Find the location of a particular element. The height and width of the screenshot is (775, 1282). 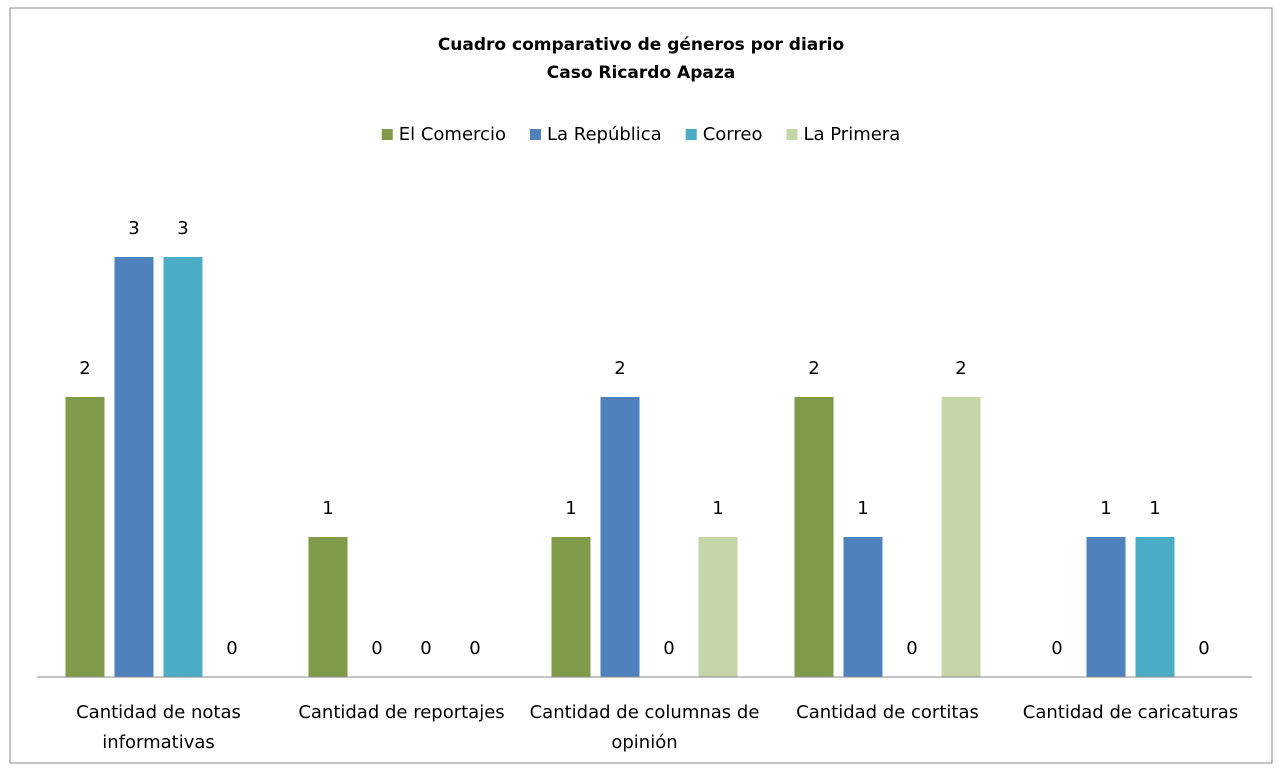

legend-label: La República is located at coordinates (604, 134).